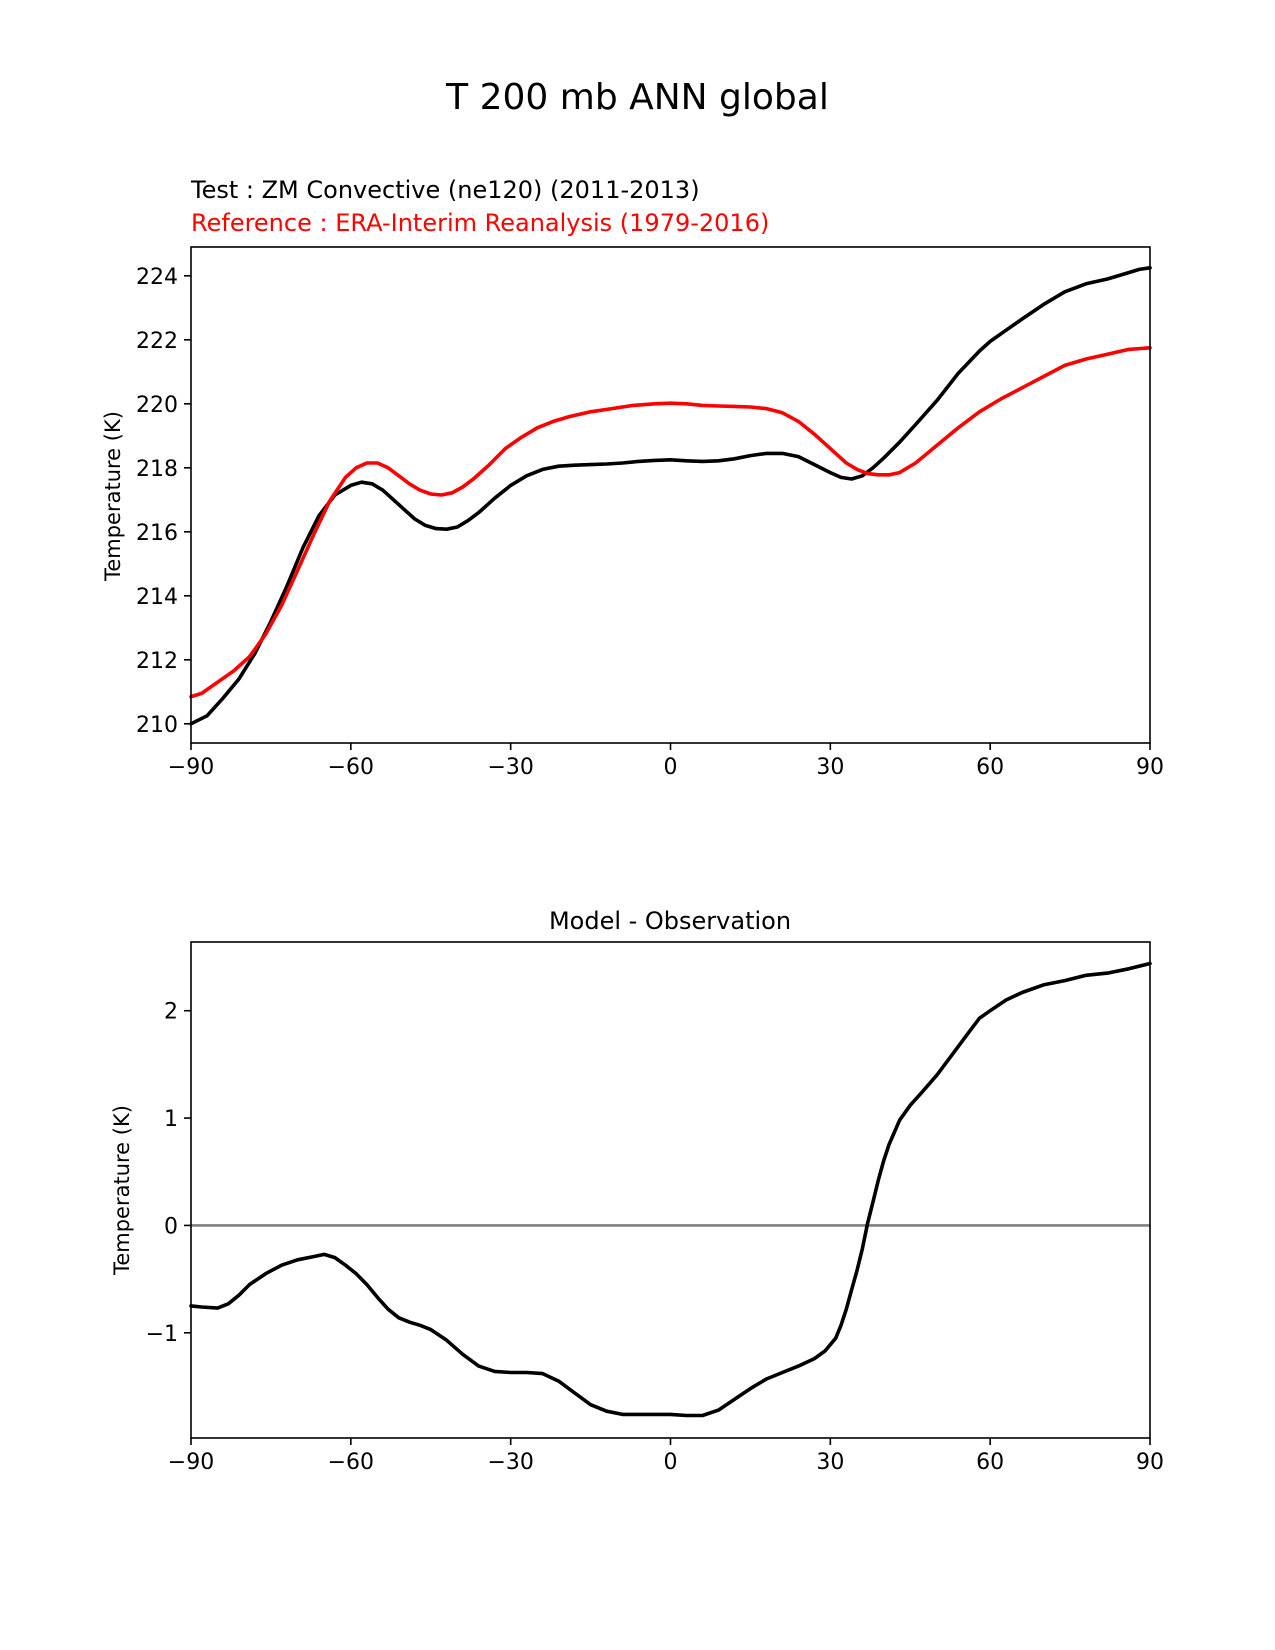  What do you see at coordinates (191, 1462) in the screenshot?
I see `bottom-x-tick-label: −90` at bounding box center [191, 1462].